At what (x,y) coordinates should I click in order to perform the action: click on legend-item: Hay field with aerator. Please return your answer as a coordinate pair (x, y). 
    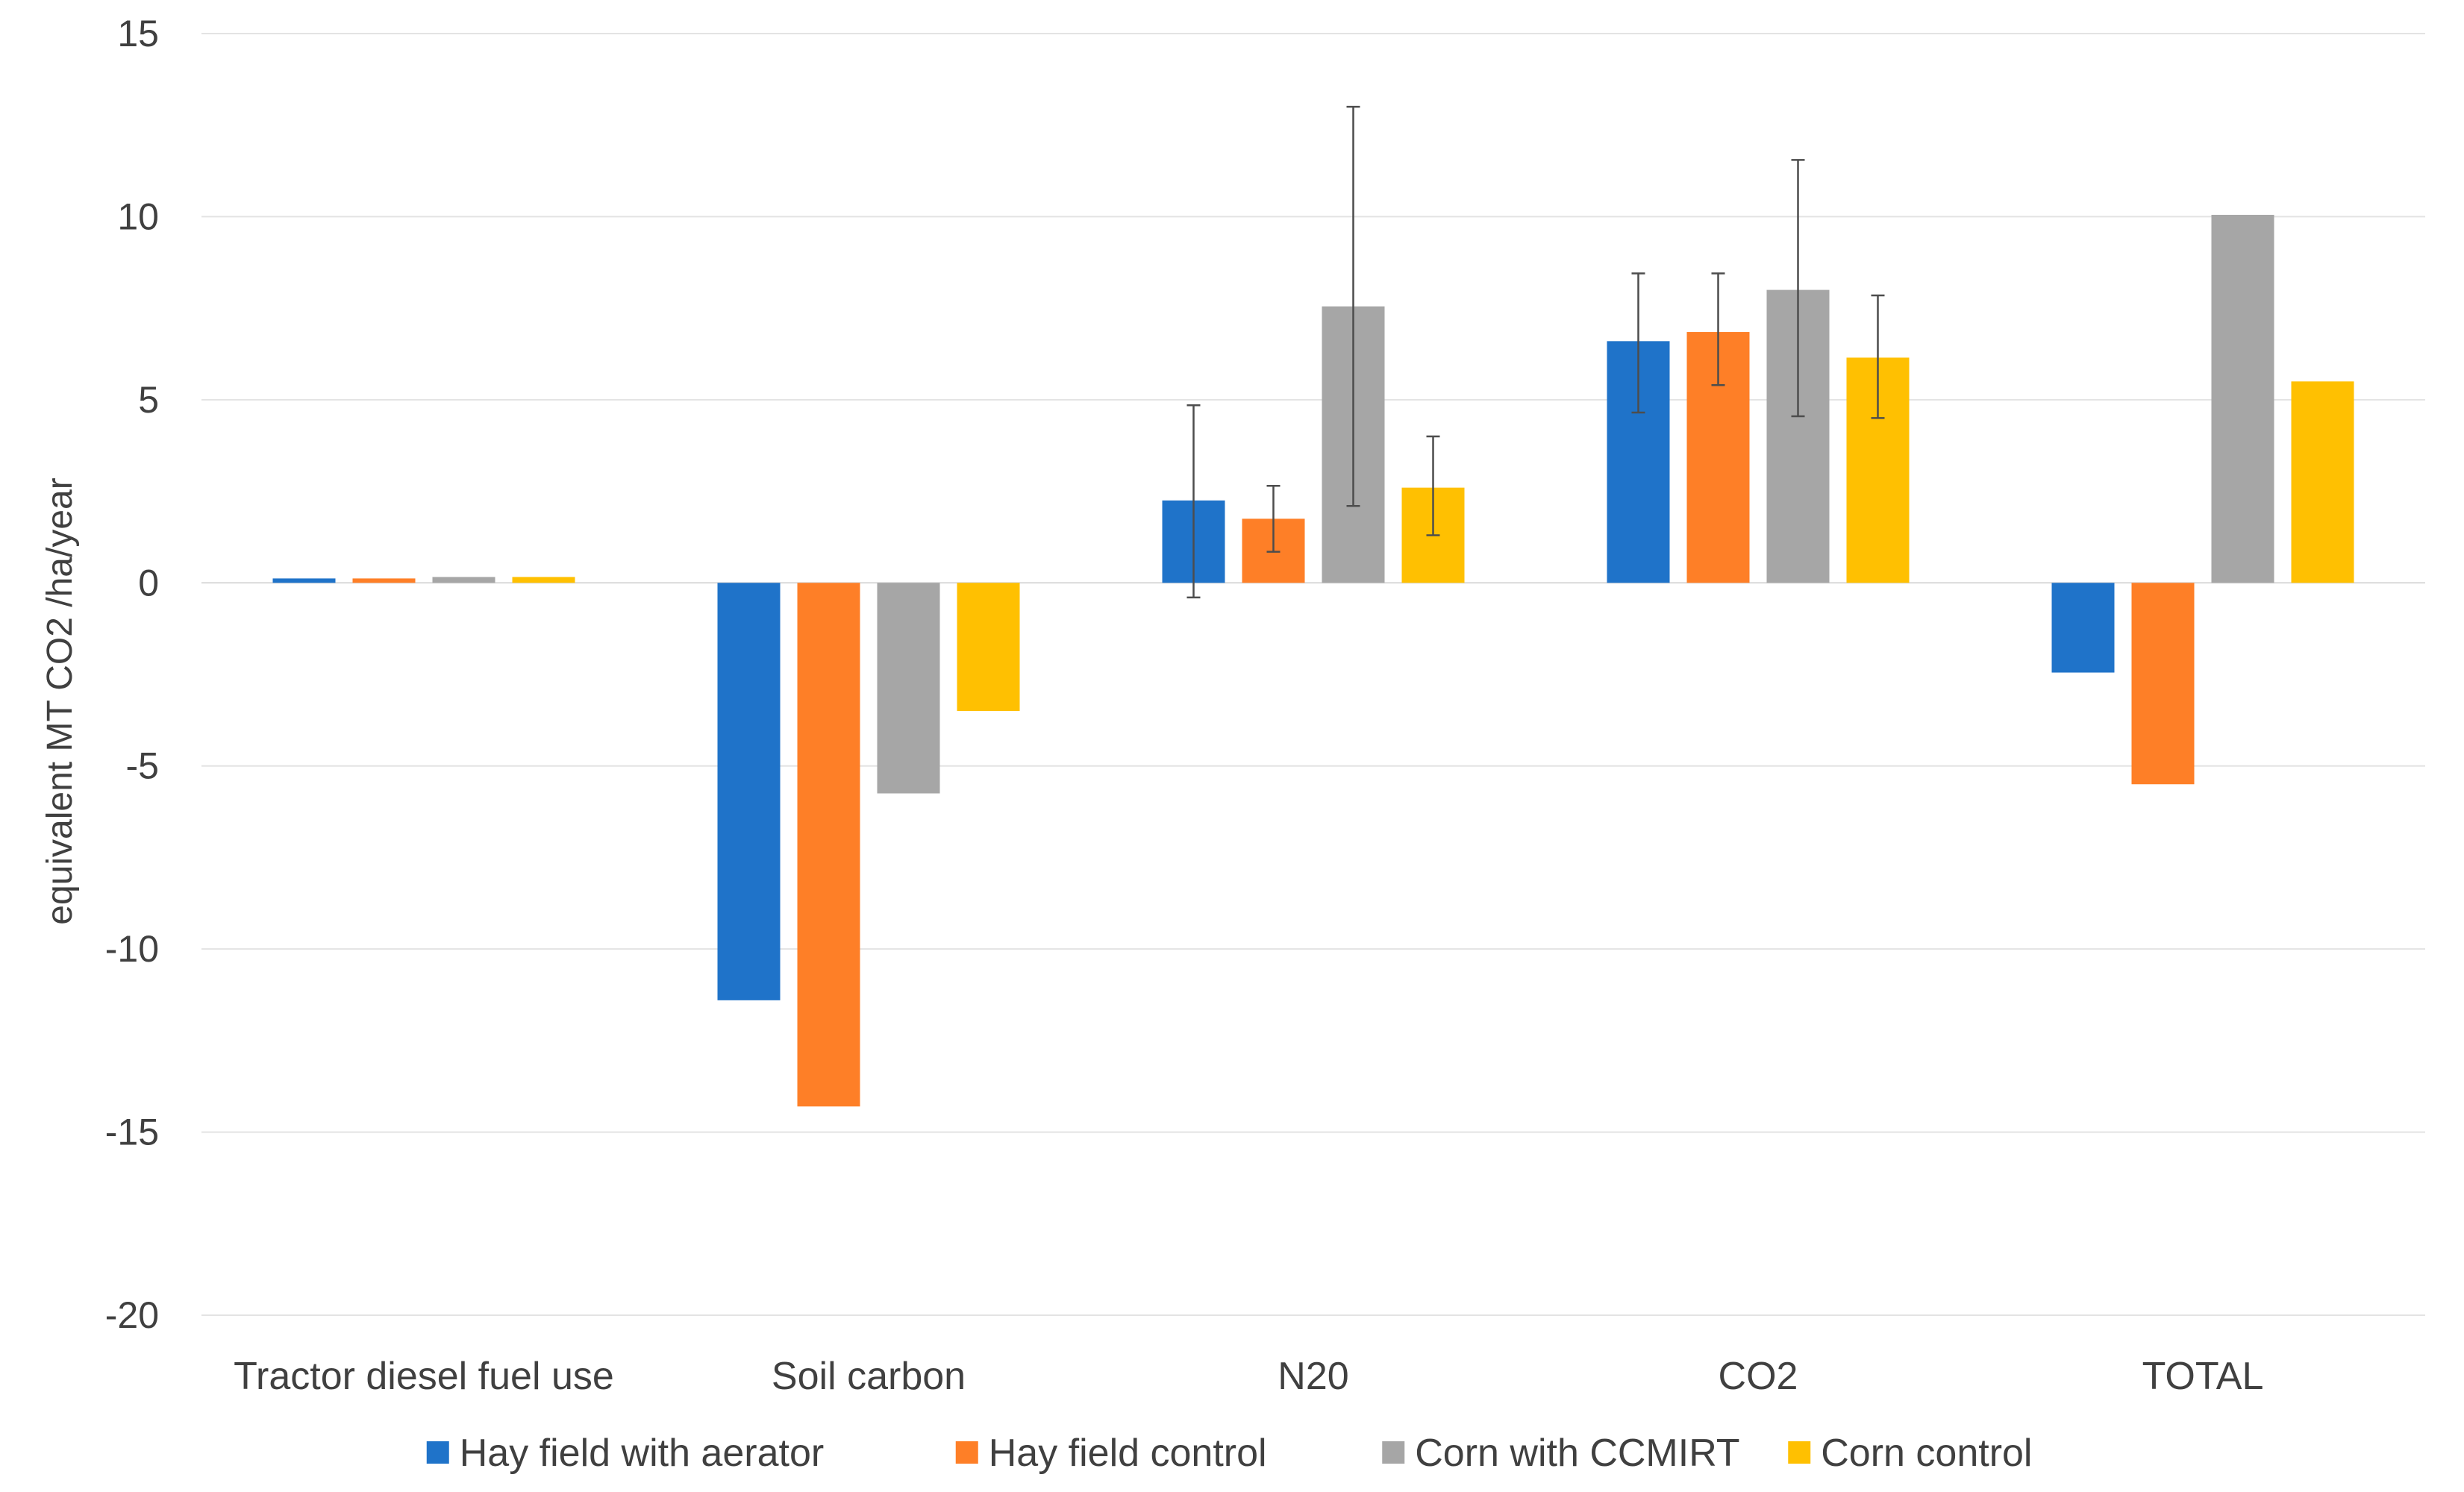
    Looking at the image, I should click on (625, 1453).